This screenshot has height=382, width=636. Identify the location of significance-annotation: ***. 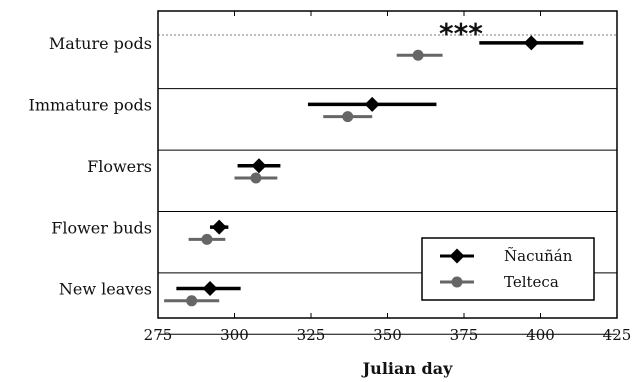
(461, 33).